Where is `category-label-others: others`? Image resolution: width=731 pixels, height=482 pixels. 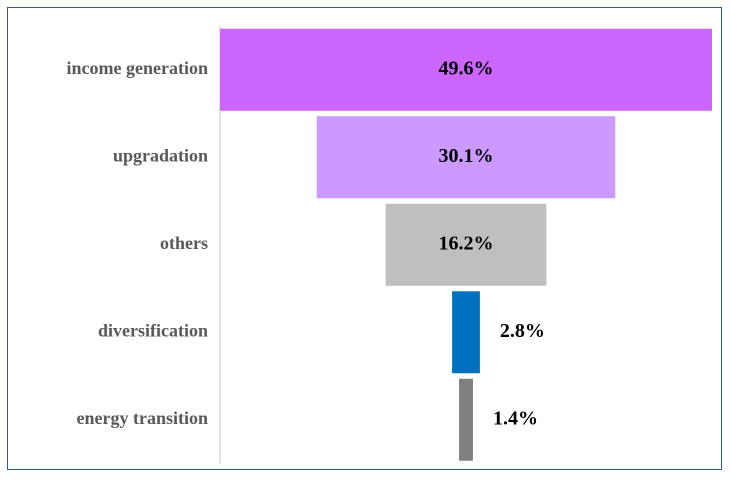 category-label-others: others is located at coordinates (184, 243).